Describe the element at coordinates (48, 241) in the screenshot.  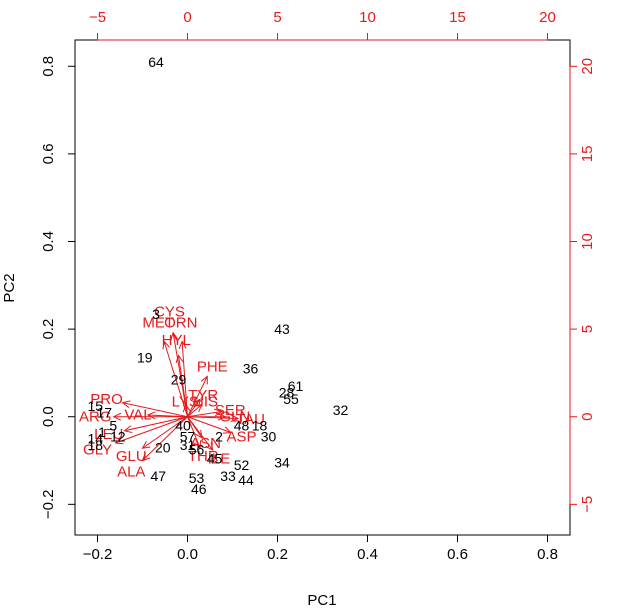
I see `y-tick-label: 0.4` at that location.